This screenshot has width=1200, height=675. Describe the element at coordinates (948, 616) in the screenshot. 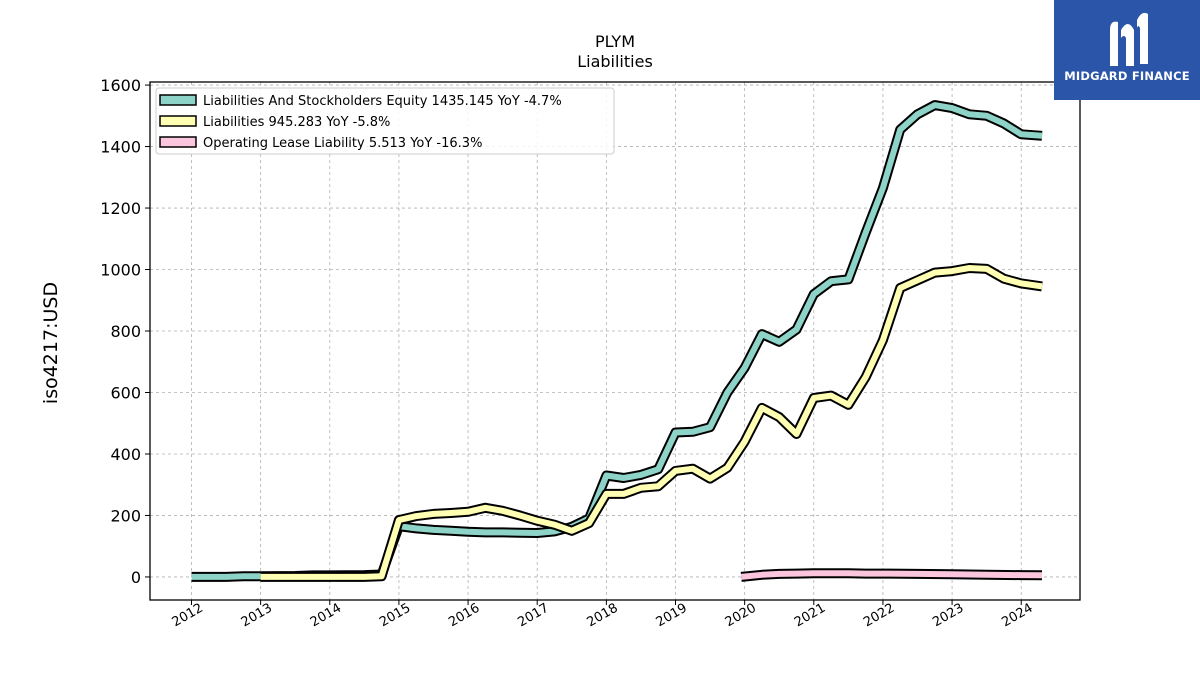

I see `x-tick-label: 2023` at that location.